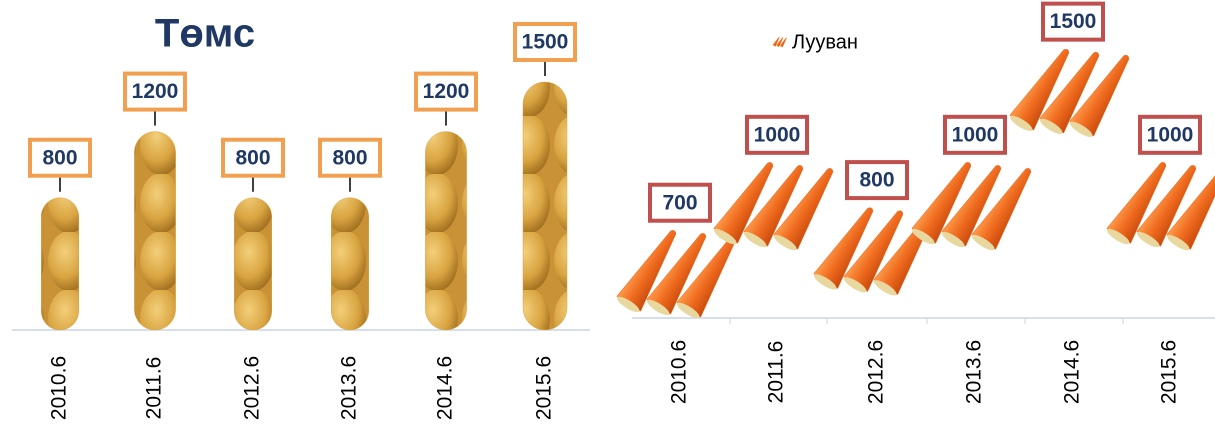 This screenshot has height=430, width=1215. Describe the element at coordinates (205, 34) in the screenshot. I see `chart-title: Төмс` at that location.